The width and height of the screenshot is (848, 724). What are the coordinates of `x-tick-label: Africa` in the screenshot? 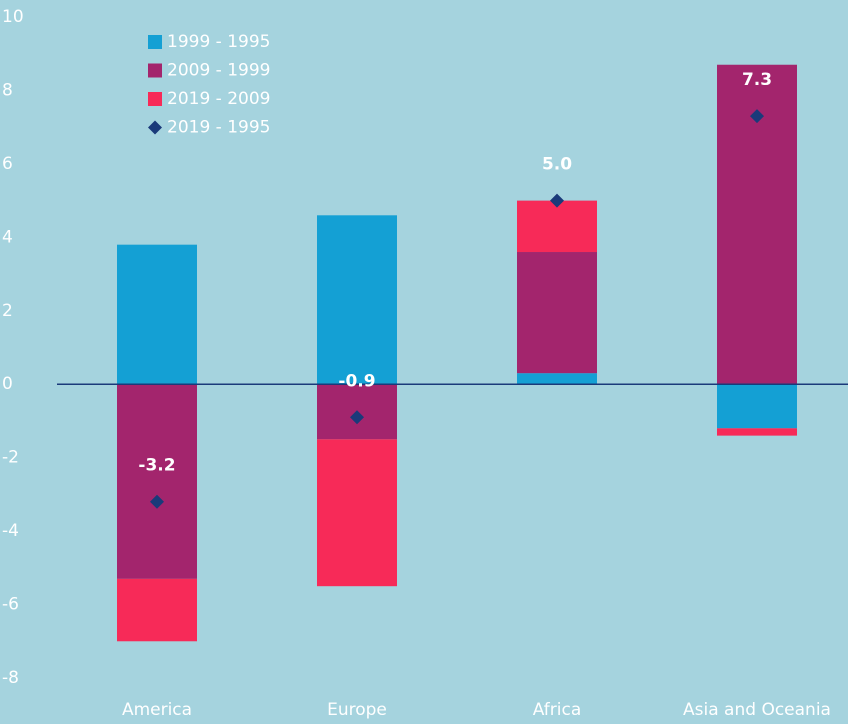 It's located at (557, 710).